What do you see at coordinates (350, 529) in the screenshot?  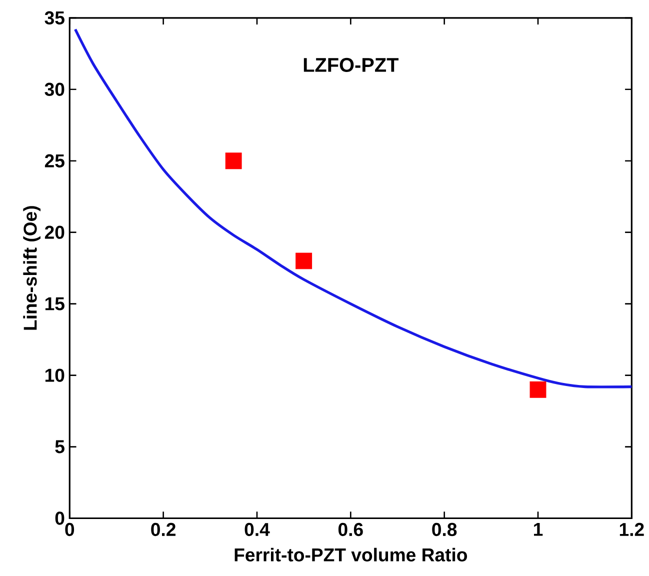 I see `x-tick-label: 0.6` at bounding box center [350, 529].